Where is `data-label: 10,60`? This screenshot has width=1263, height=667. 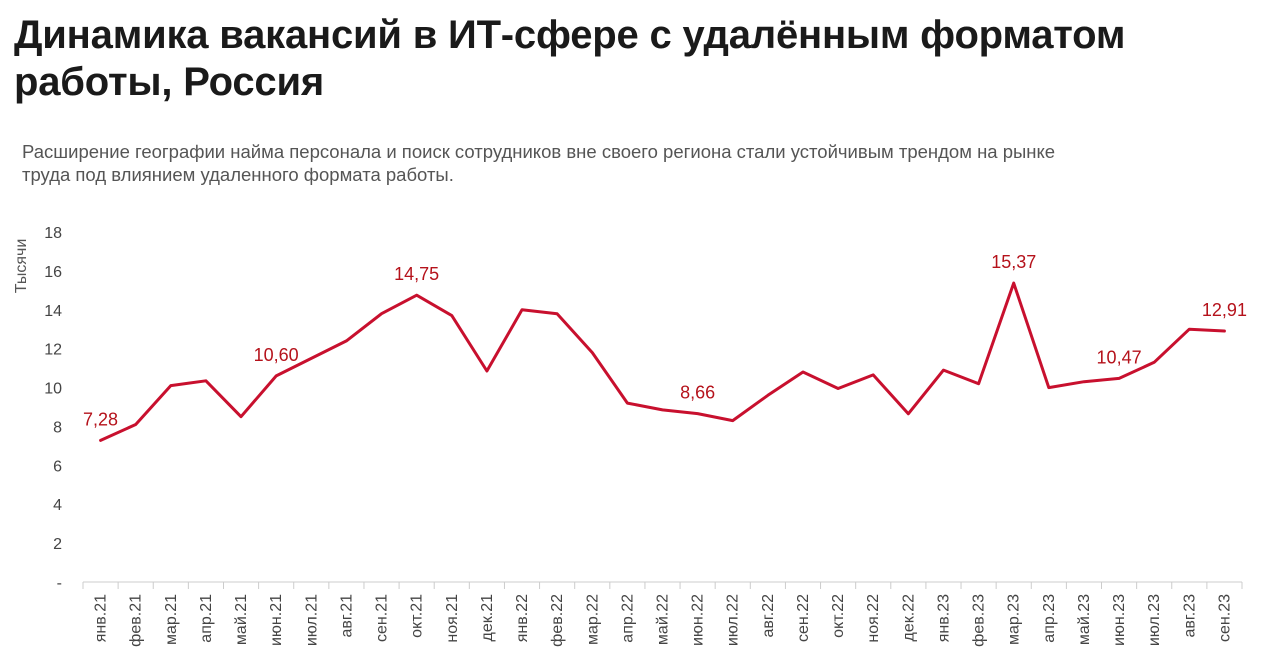
data-label: 10,60 is located at coordinates (276, 355).